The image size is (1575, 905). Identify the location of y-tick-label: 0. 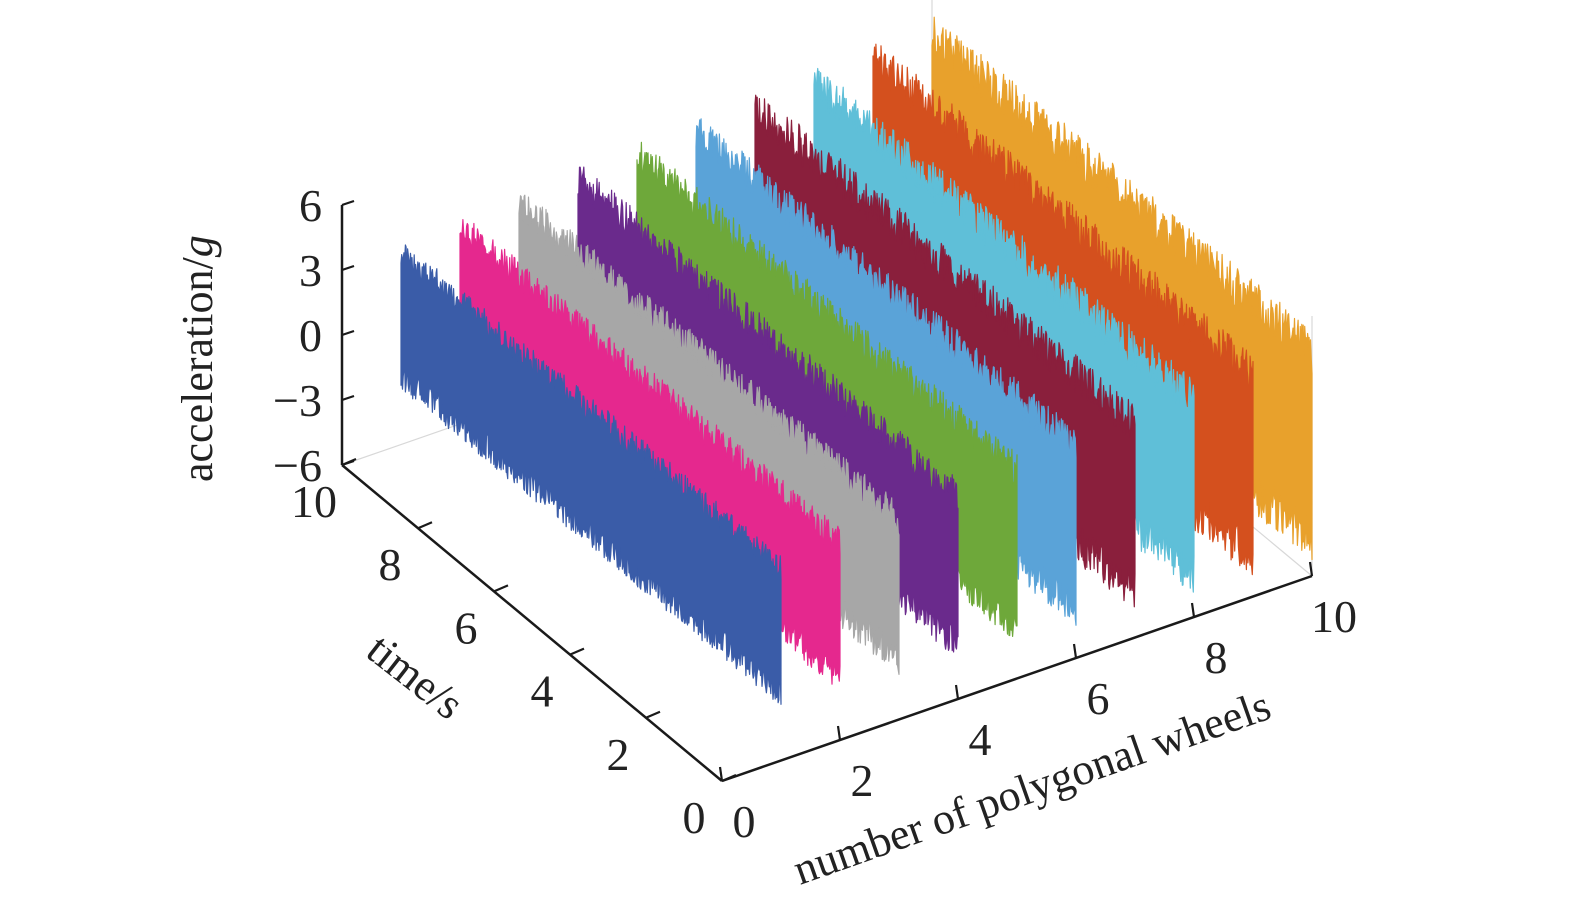
(694, 817).